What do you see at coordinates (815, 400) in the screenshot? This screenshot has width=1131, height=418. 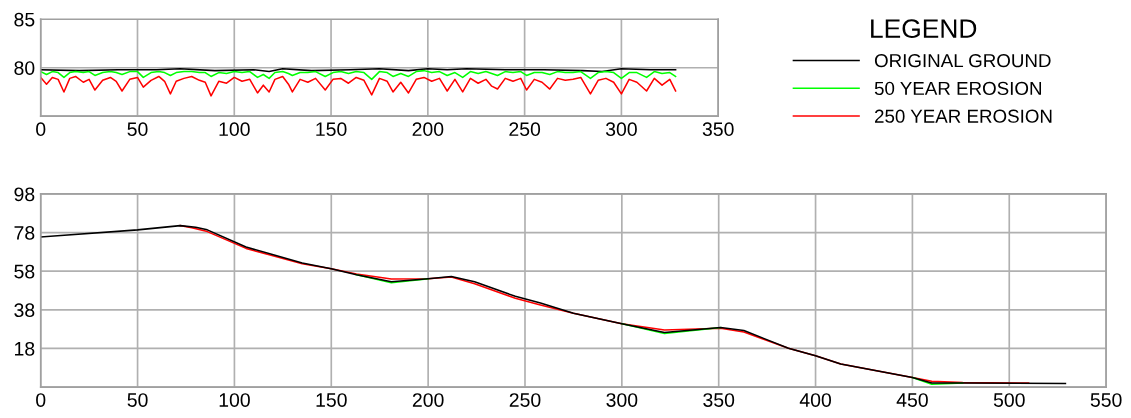 I see `x-tick-label: 400` at bounding box center [815, 400].